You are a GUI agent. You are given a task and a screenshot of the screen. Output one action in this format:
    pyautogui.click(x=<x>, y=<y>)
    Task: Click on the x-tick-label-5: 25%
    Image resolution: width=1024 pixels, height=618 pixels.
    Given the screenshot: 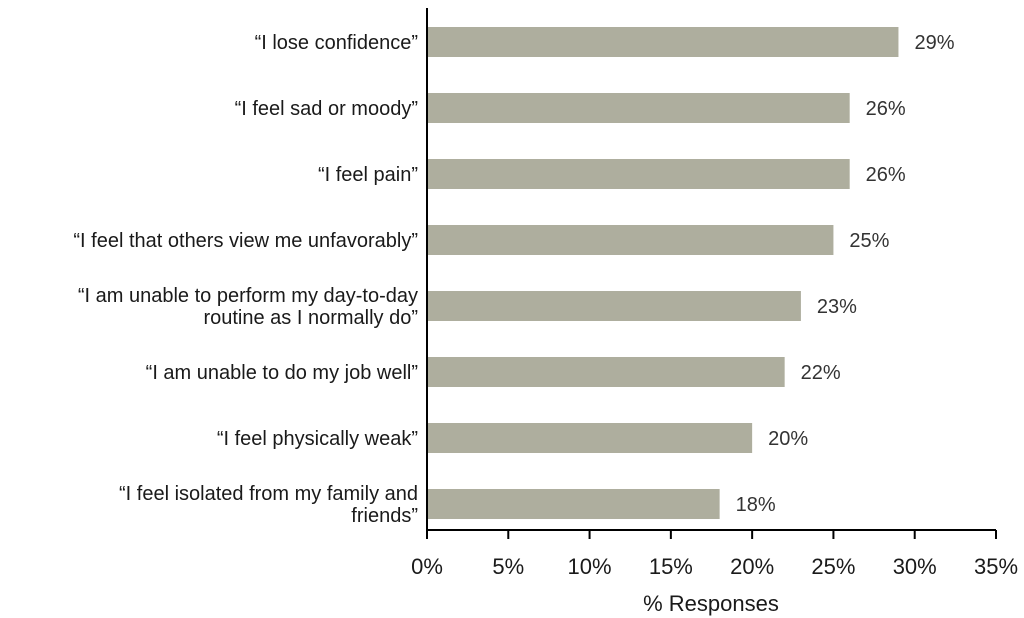 What is the action you would take?
    pyautogui.click(x=833, y=566)
    